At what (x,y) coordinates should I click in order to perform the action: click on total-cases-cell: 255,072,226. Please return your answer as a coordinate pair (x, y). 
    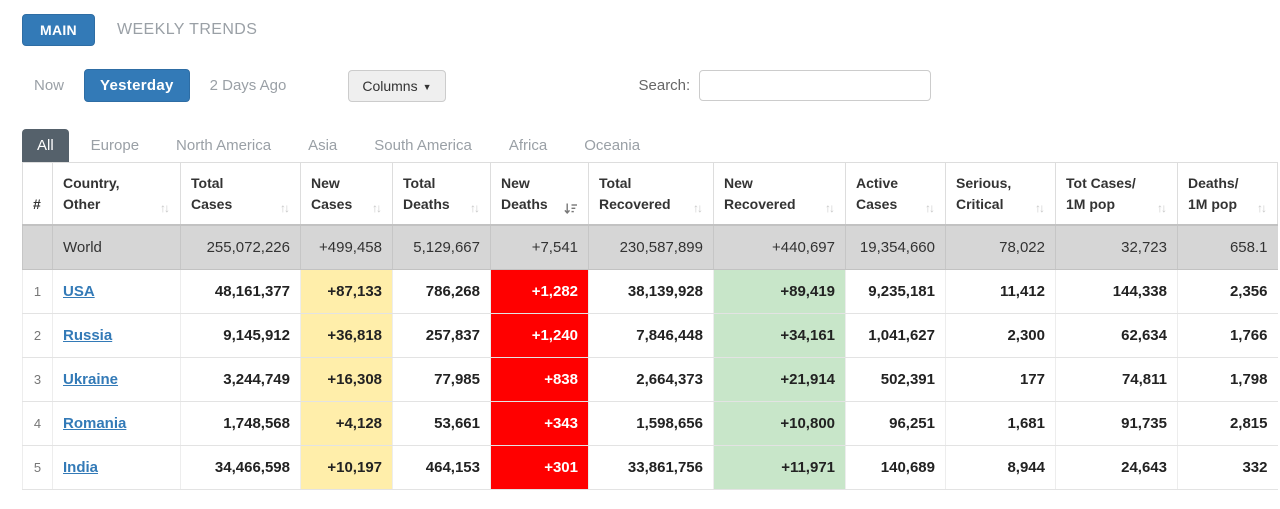
    Looking at the image, I should click on (240, 247).